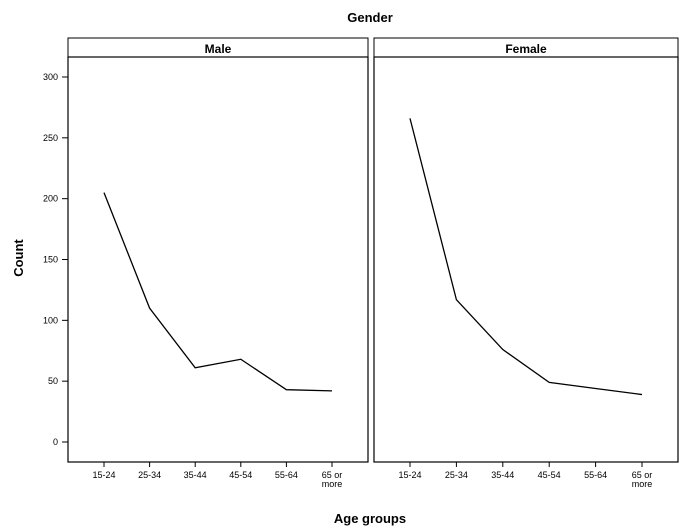  What do you see at coordinates (218, 292) in the screenshot?
I see `series-line` at bounding box center [218, 292].